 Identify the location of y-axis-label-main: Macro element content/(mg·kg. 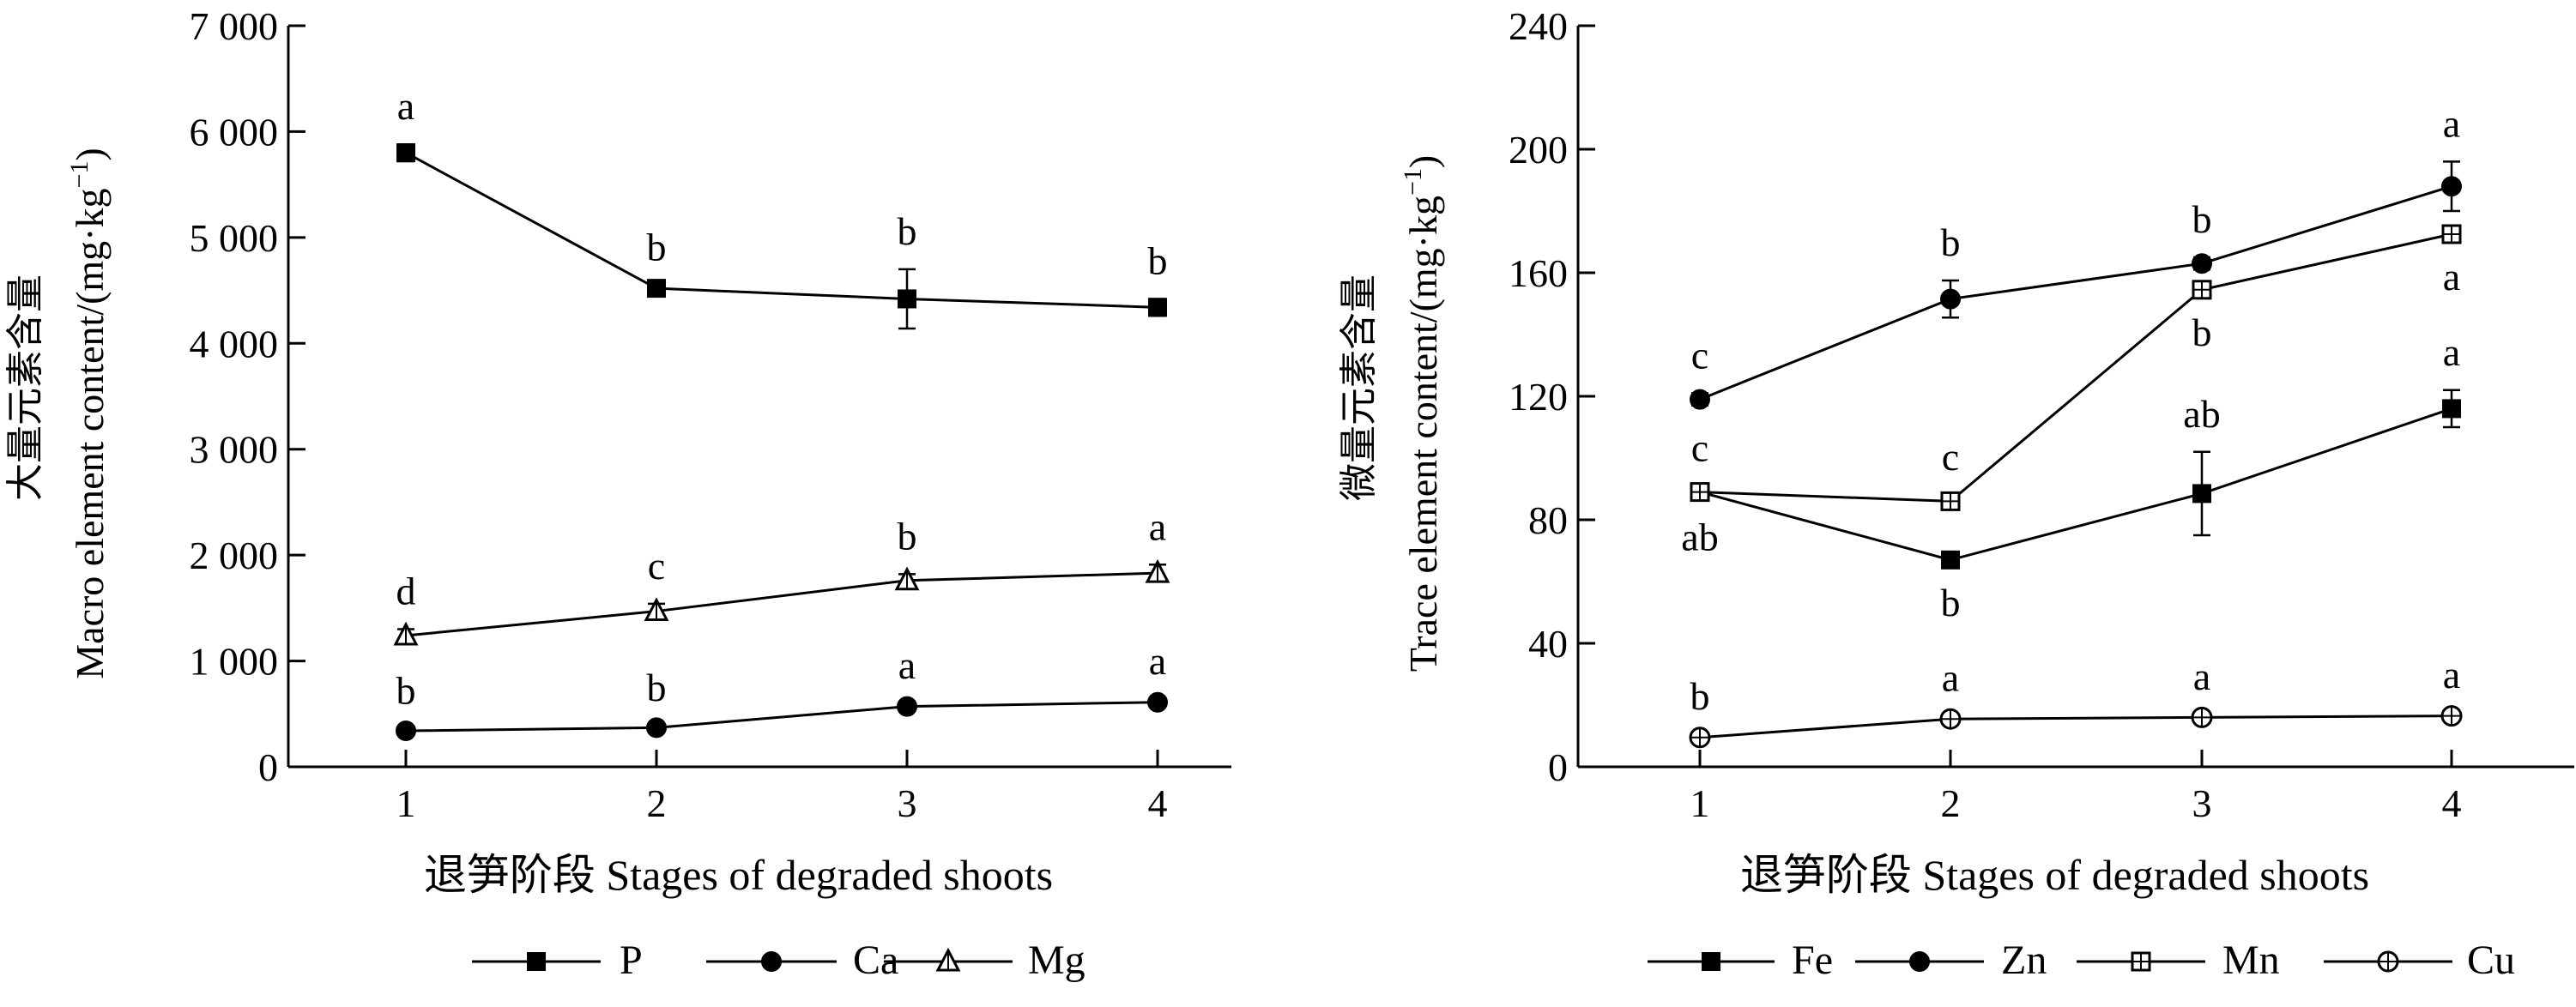
(90, 434).